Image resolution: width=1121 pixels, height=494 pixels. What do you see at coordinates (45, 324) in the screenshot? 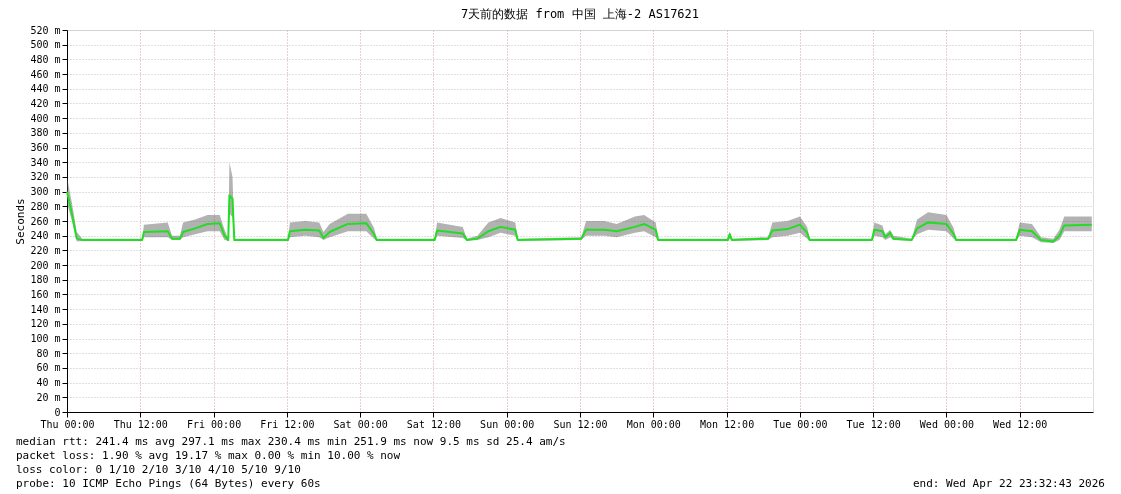
I see `y-tick-label: 120 m` at bounding box center [45, 324].